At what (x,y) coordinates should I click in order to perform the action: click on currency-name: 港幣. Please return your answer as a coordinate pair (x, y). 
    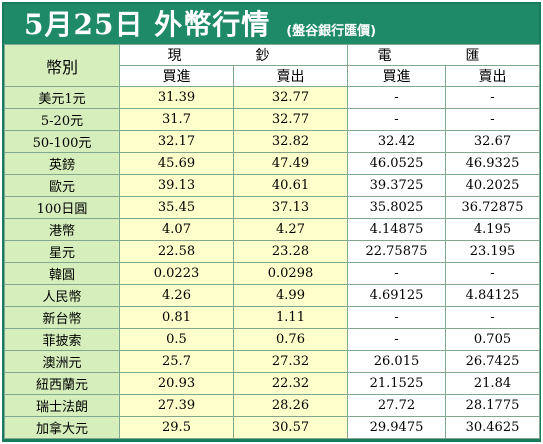
    Looking at the image, I should click on (62, 229).